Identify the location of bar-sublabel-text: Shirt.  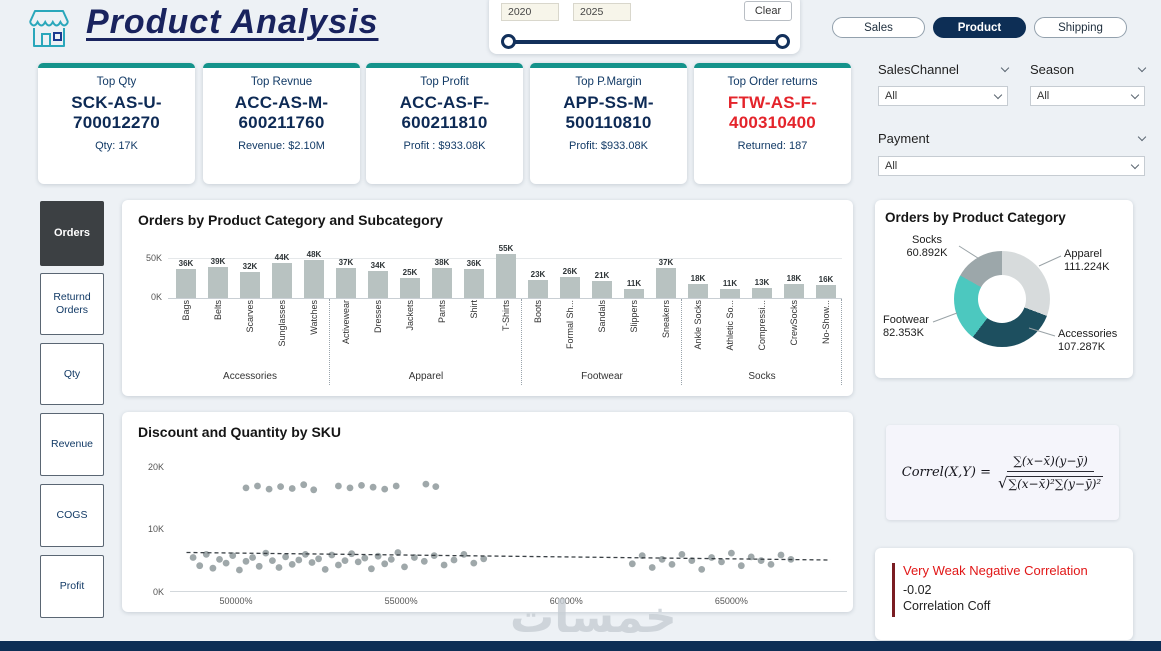
(474, 309).